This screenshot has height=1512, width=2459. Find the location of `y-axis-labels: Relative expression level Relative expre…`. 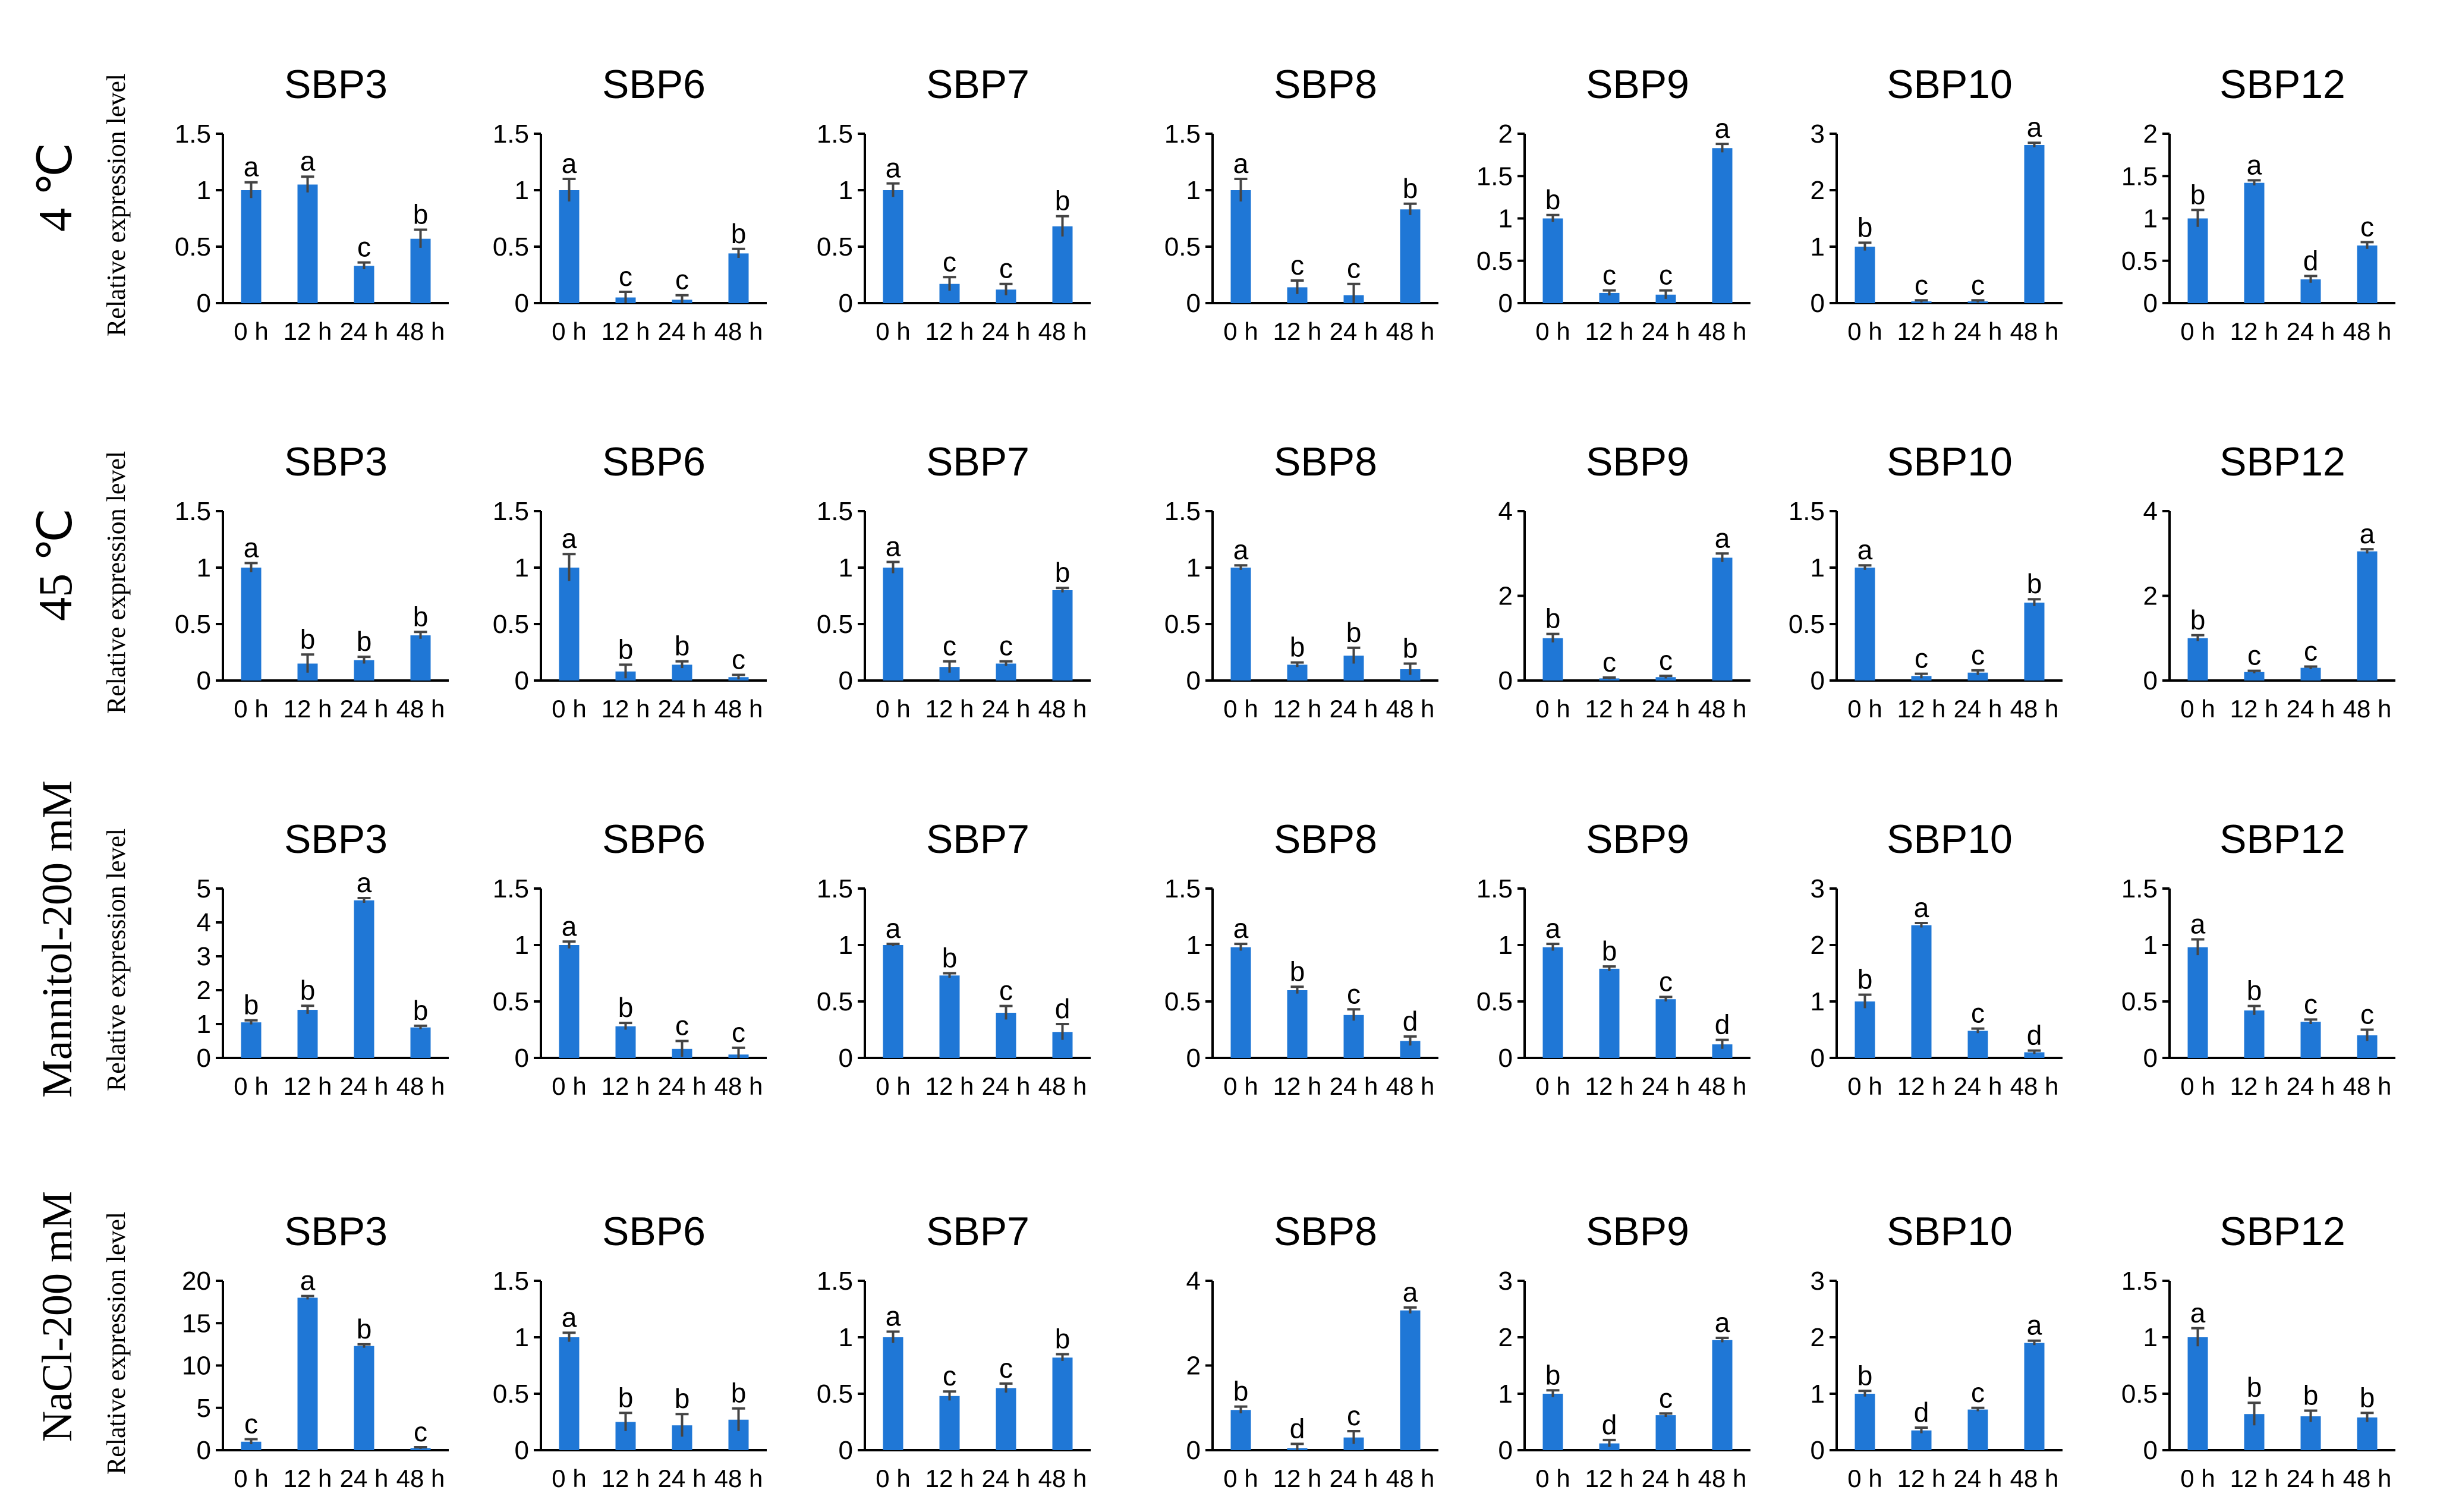

y-axis-labels: Relative expression level Relative expre… is located at coordinates (116, 774).